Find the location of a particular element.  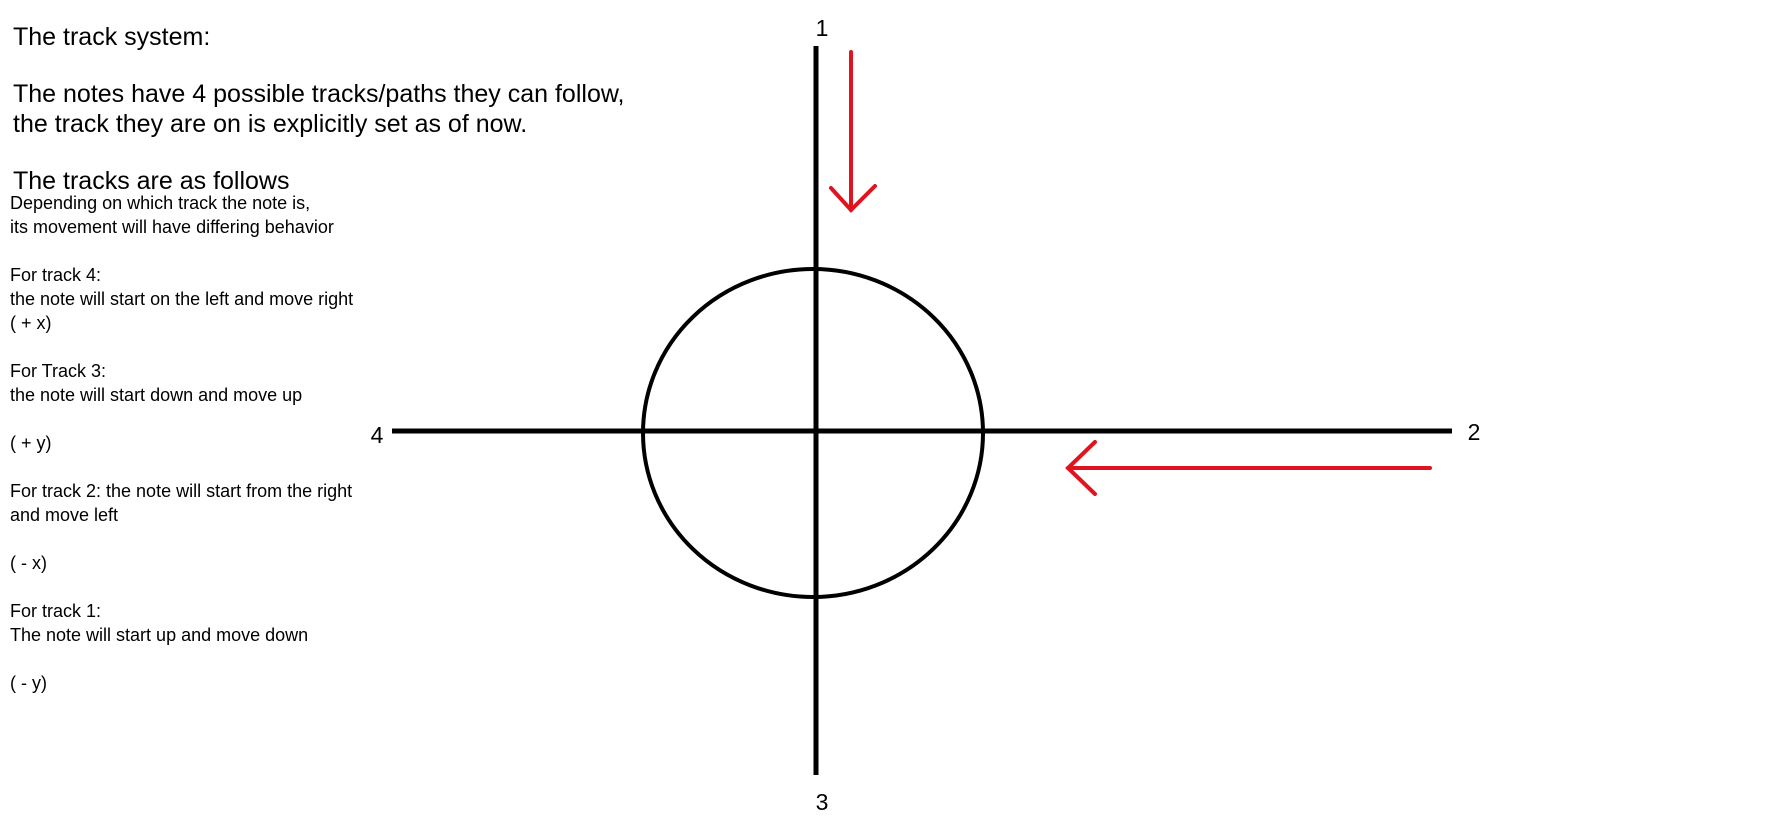

track-label-4: 4 is located at coordinates (377, 435).